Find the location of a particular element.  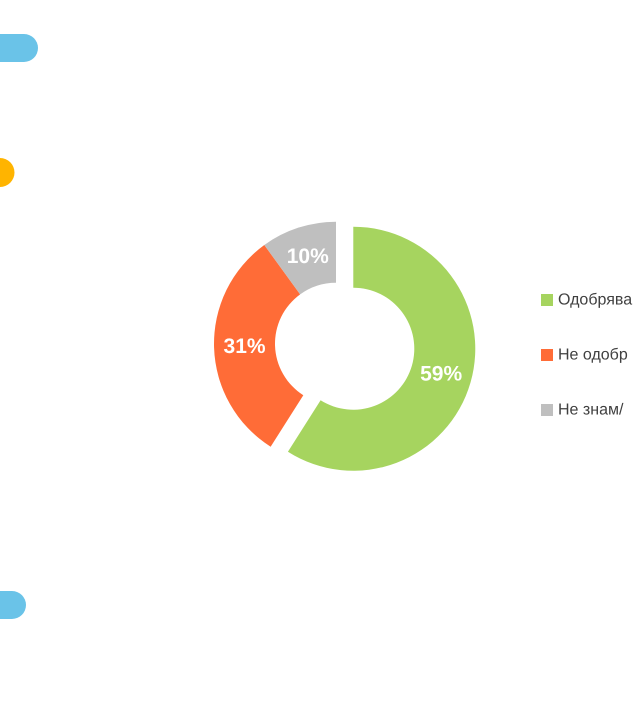

data-label: 10% is located at coordinates (308, 256).